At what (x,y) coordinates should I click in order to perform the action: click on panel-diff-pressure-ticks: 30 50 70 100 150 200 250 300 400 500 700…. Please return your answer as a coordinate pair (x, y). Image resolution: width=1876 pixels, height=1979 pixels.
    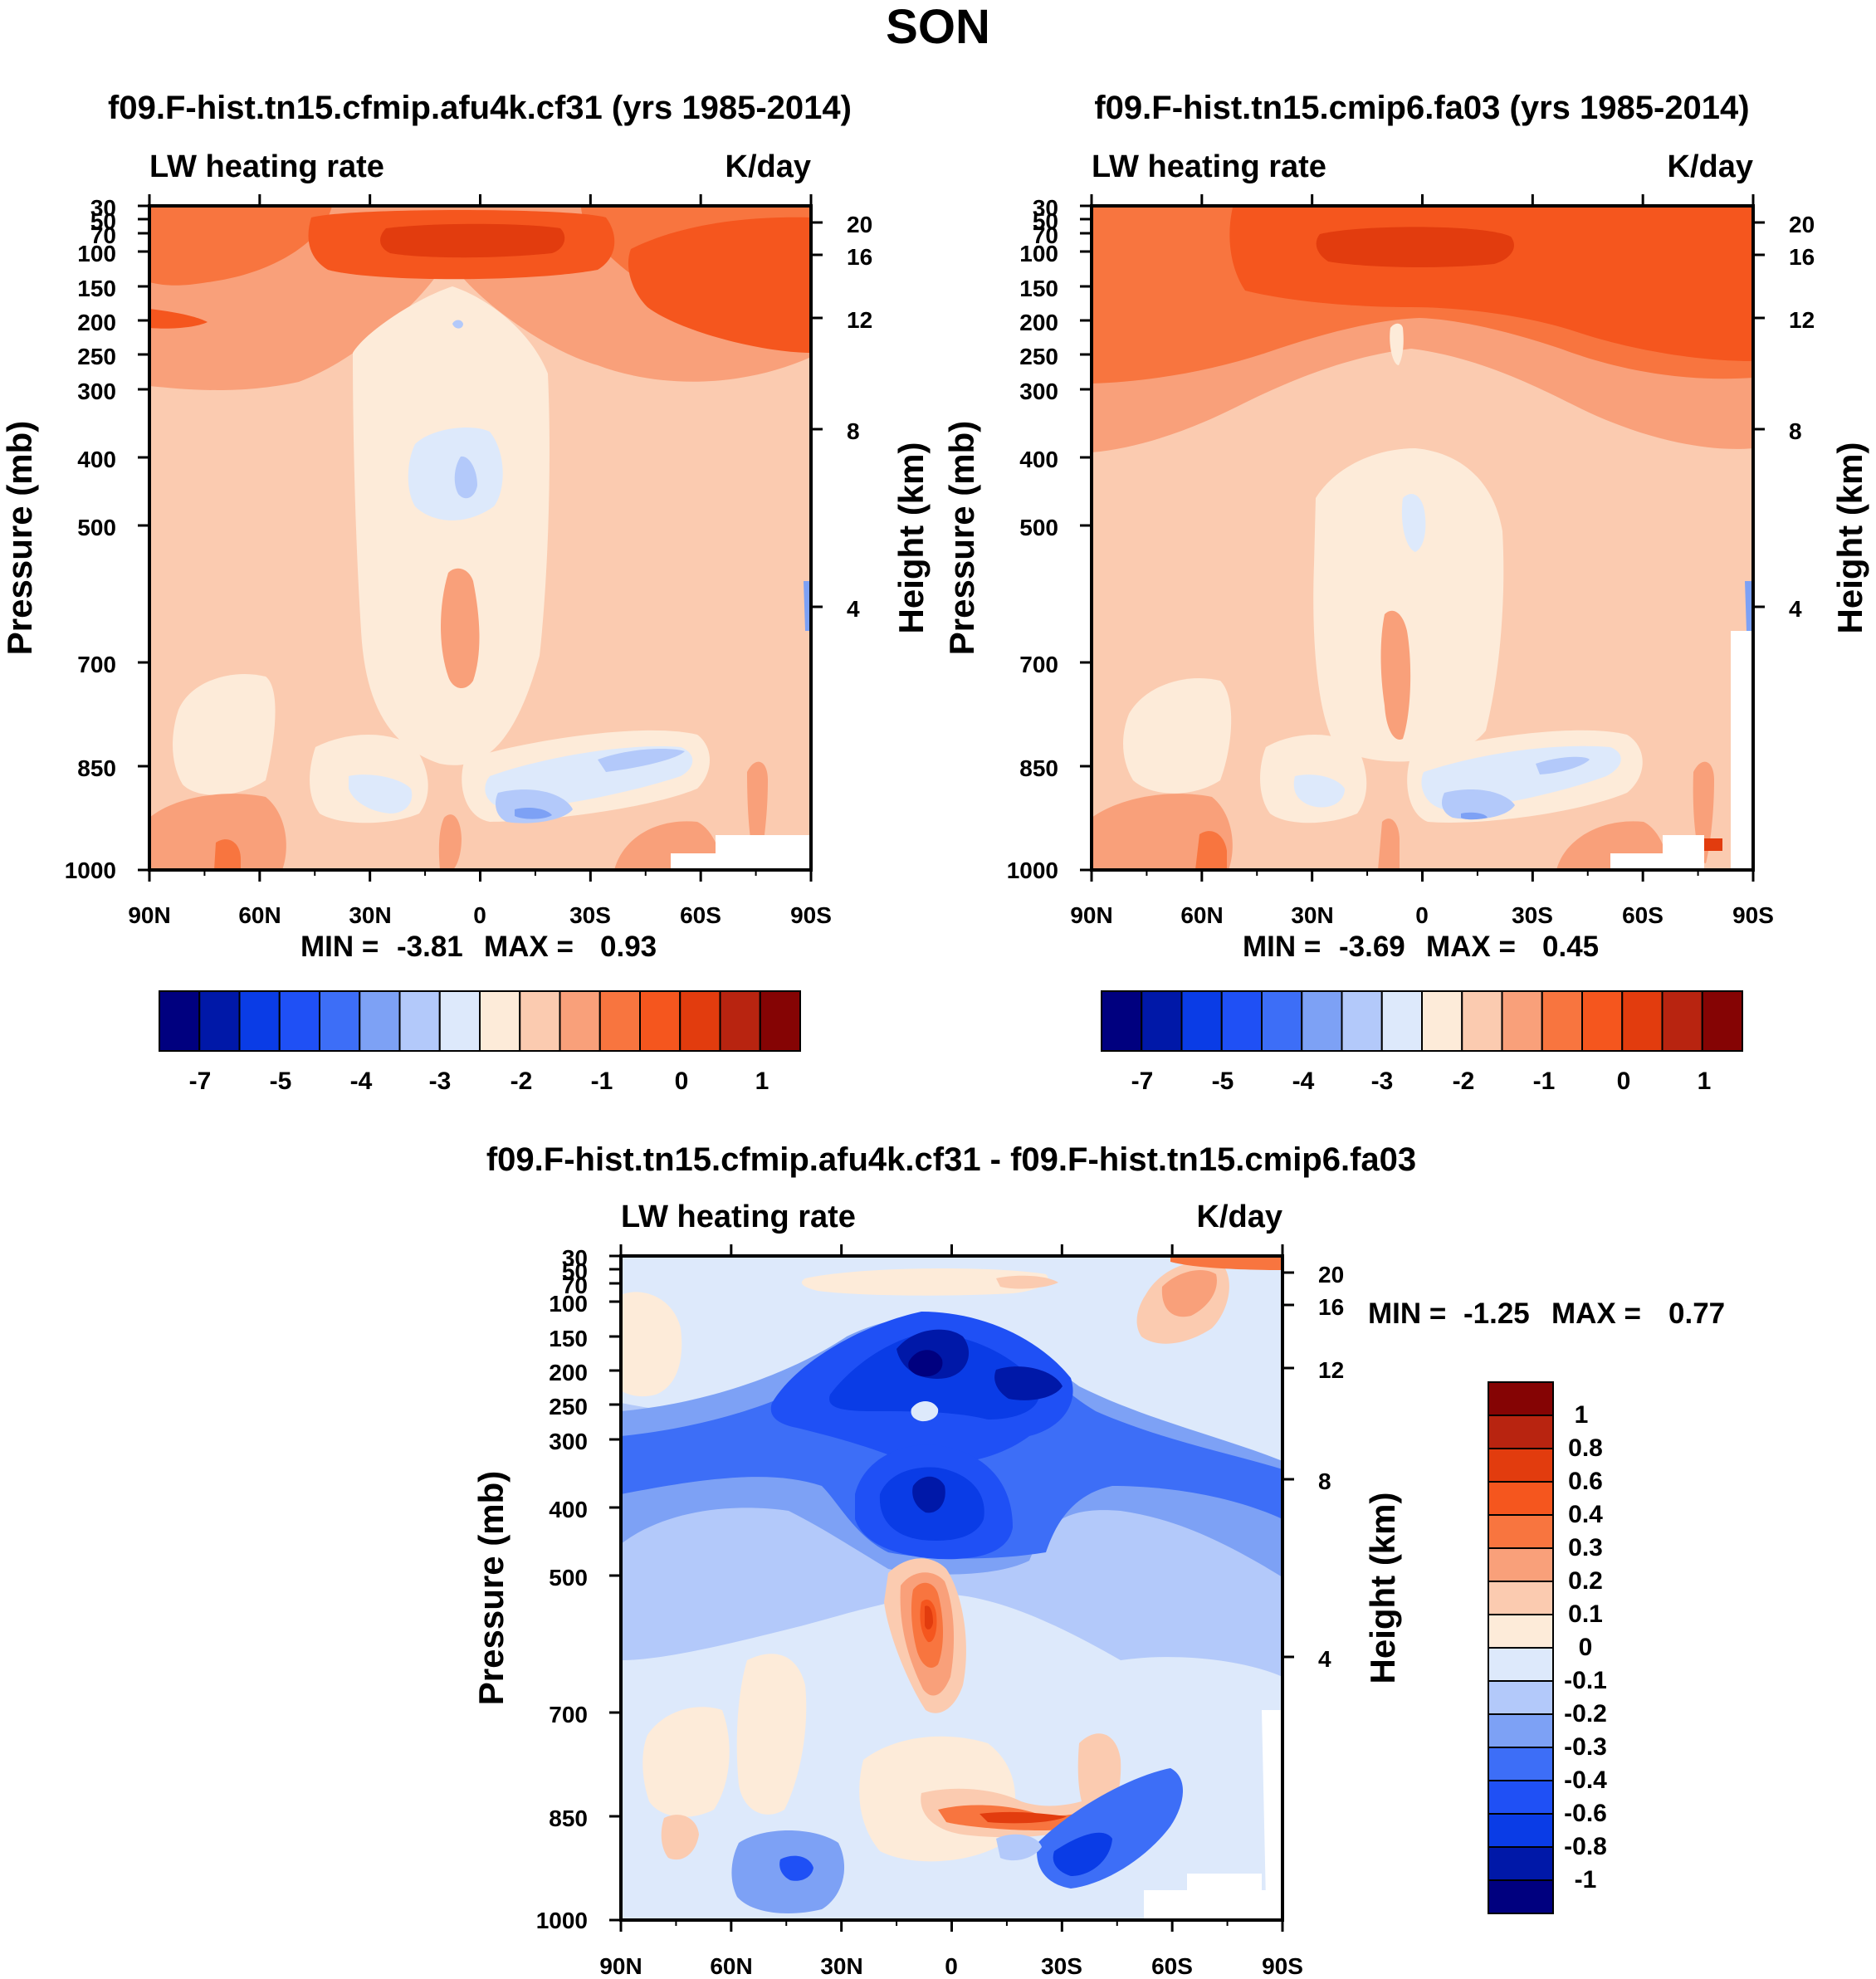
    Looking at the image, I should click on (562, 1589).